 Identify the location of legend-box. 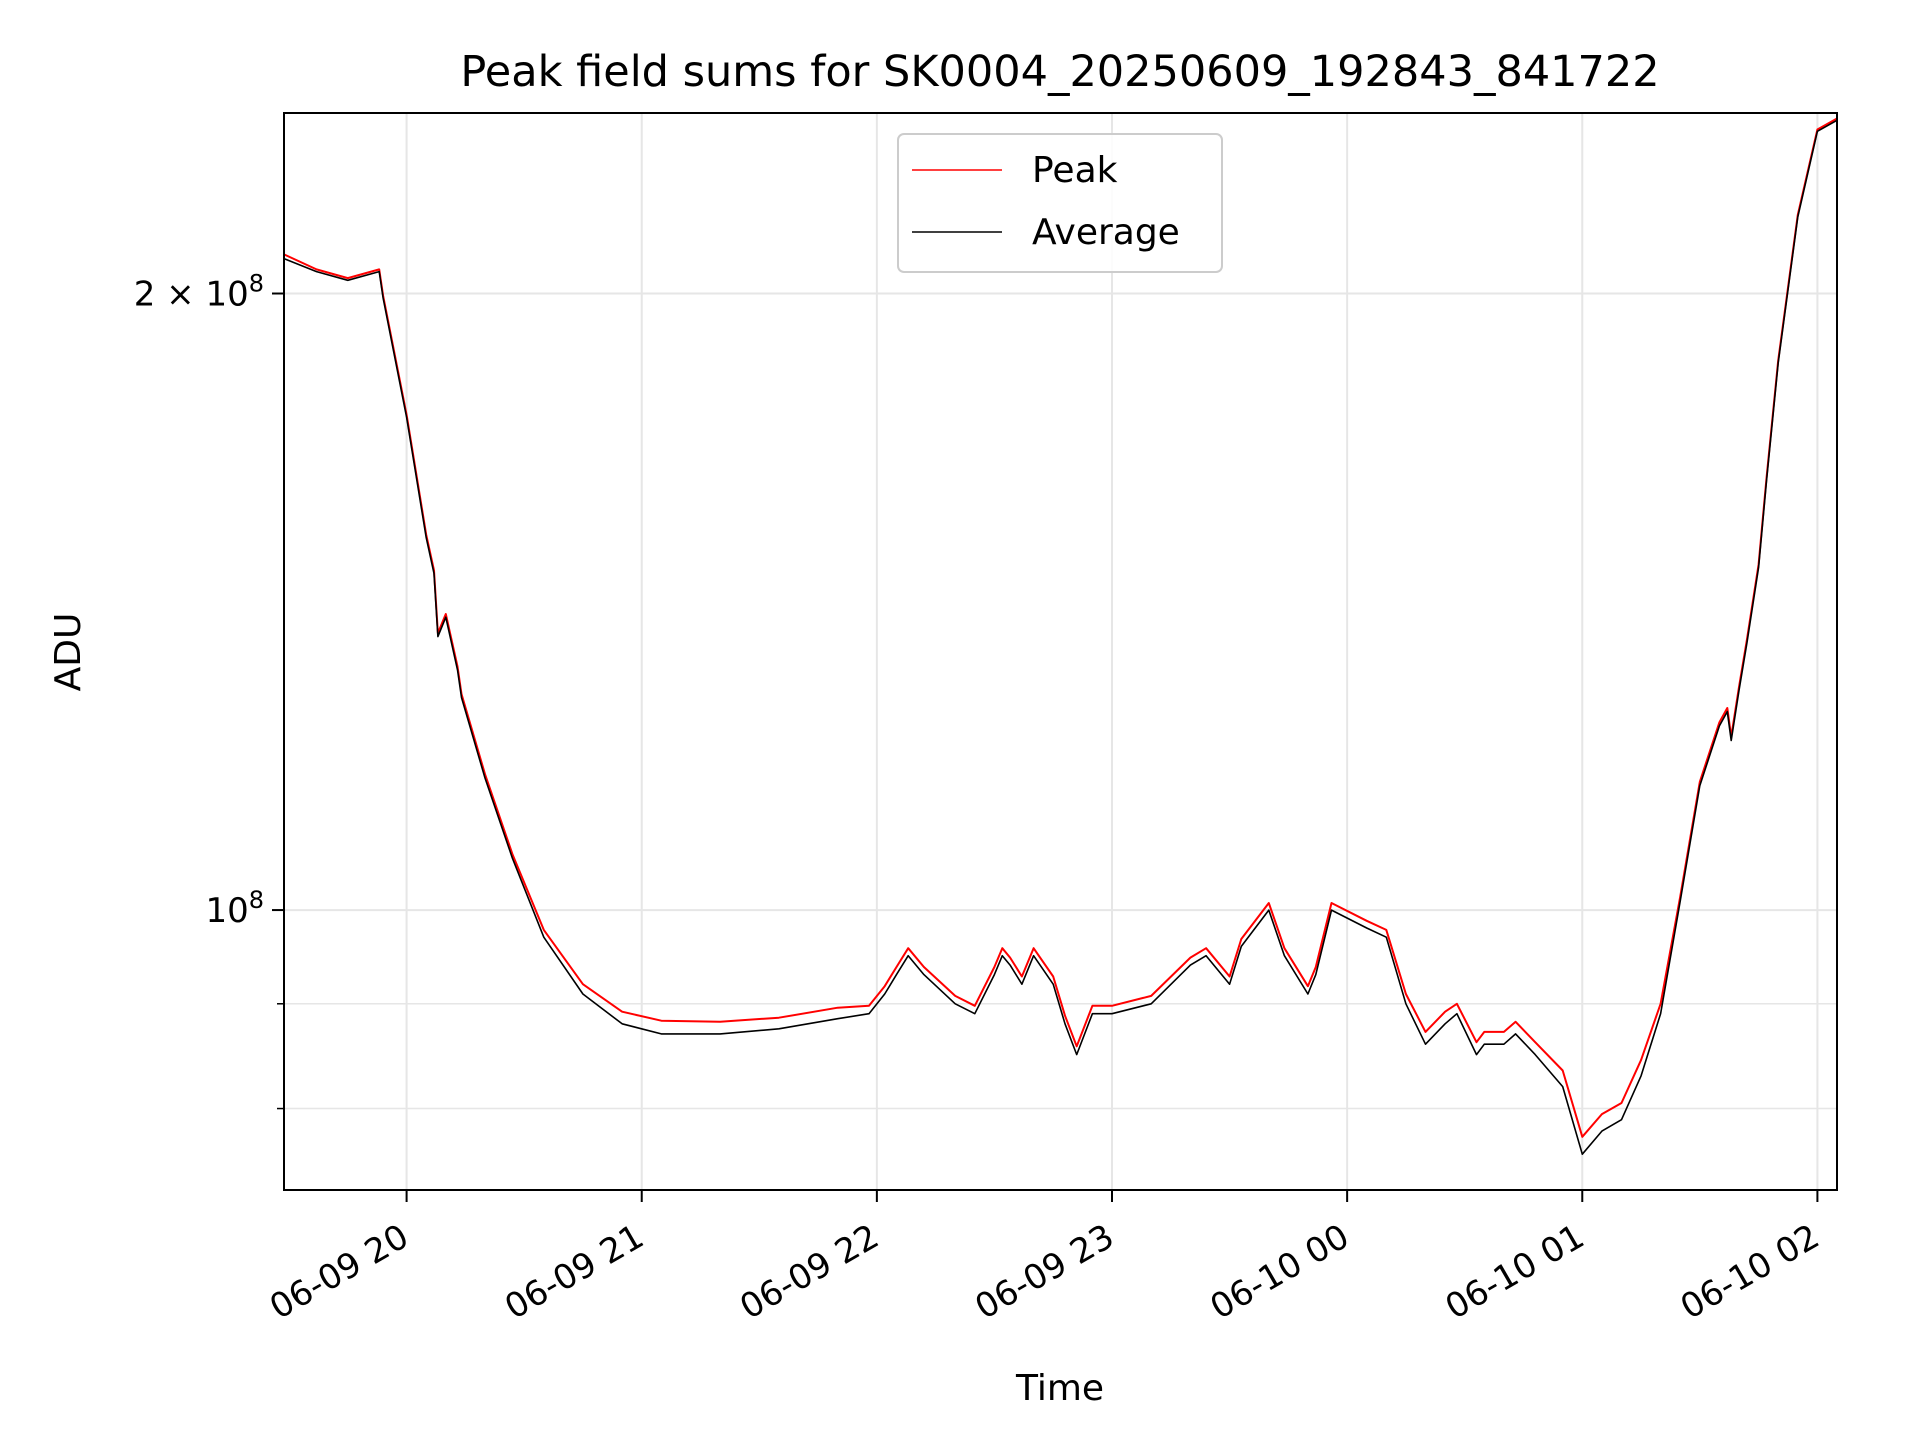
(1060, 203).